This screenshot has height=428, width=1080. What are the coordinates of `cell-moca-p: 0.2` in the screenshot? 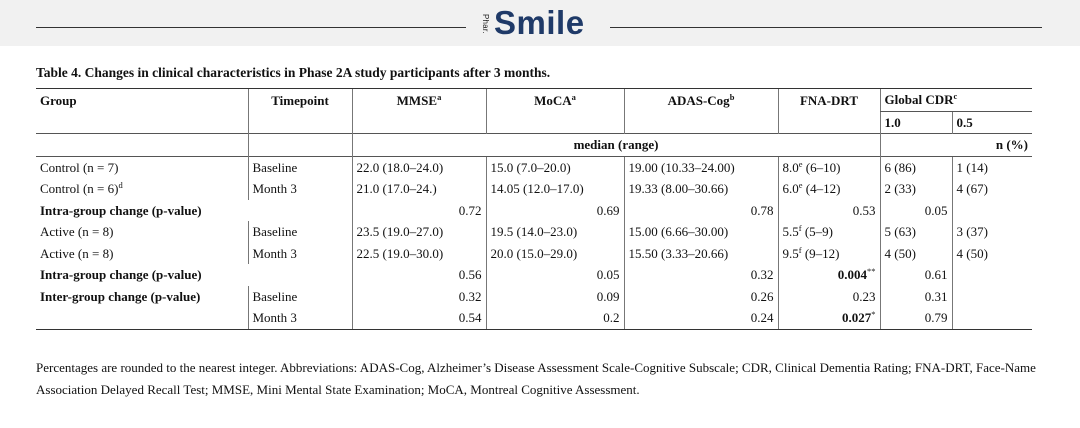 It's located at (554, 318).